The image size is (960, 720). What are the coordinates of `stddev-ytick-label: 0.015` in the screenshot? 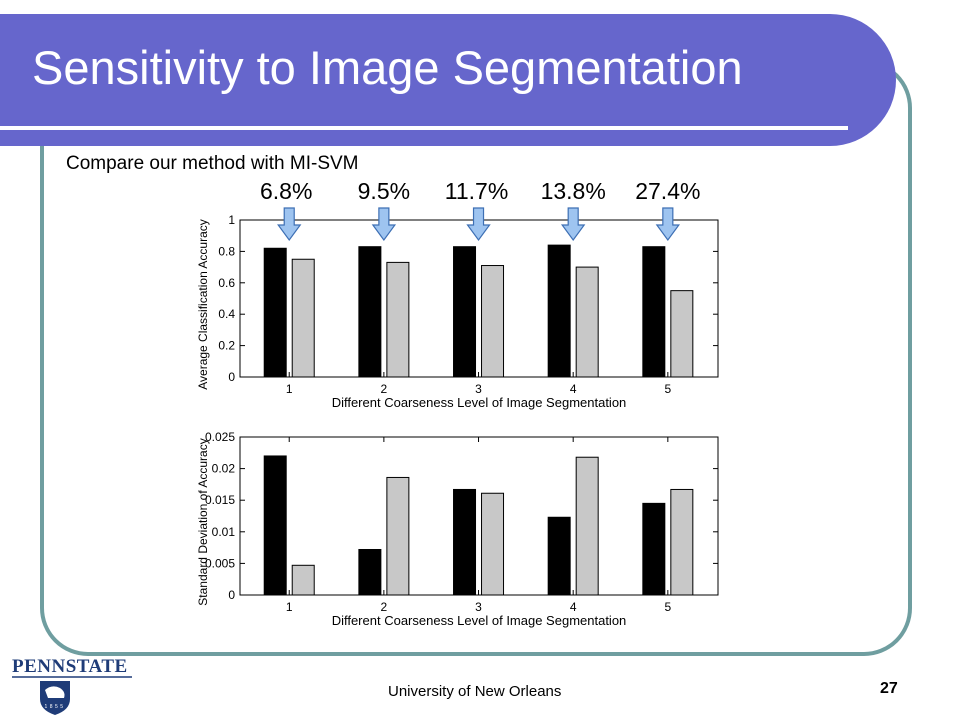 It's located at (220, 500).